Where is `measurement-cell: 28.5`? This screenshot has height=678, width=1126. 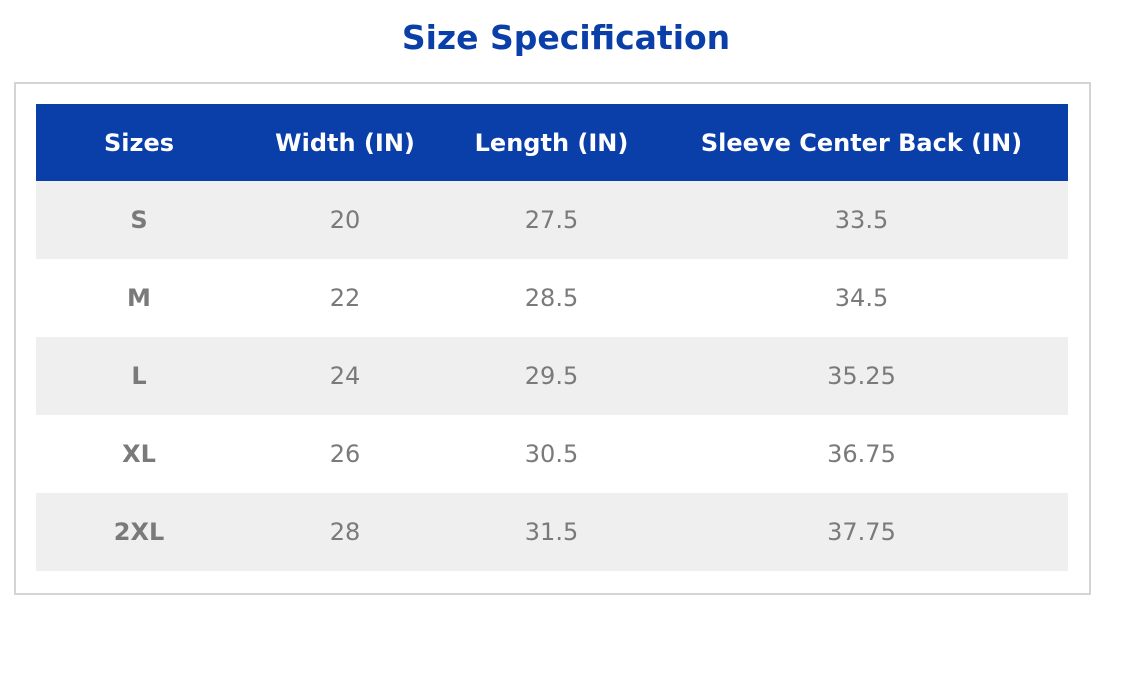
measurement-cell: 28.5 is located at coordinates (551, 298).